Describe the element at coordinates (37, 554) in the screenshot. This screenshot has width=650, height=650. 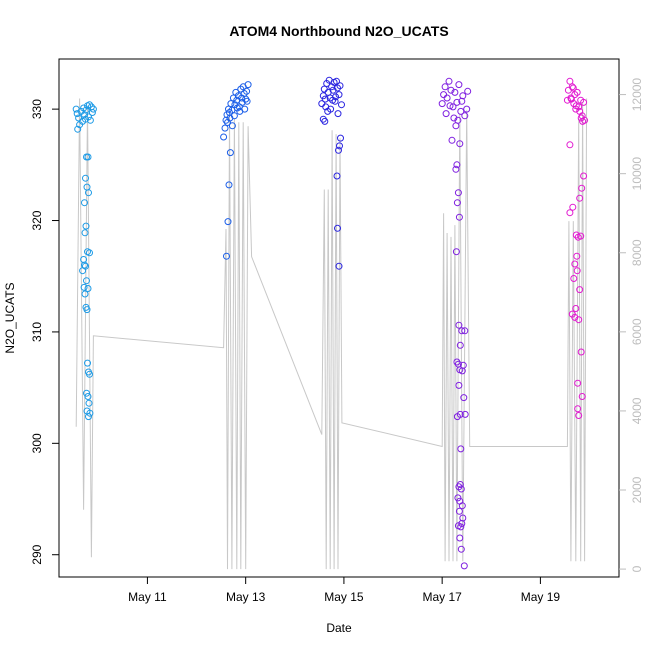
I see `y-tick-label: 290` at that location.